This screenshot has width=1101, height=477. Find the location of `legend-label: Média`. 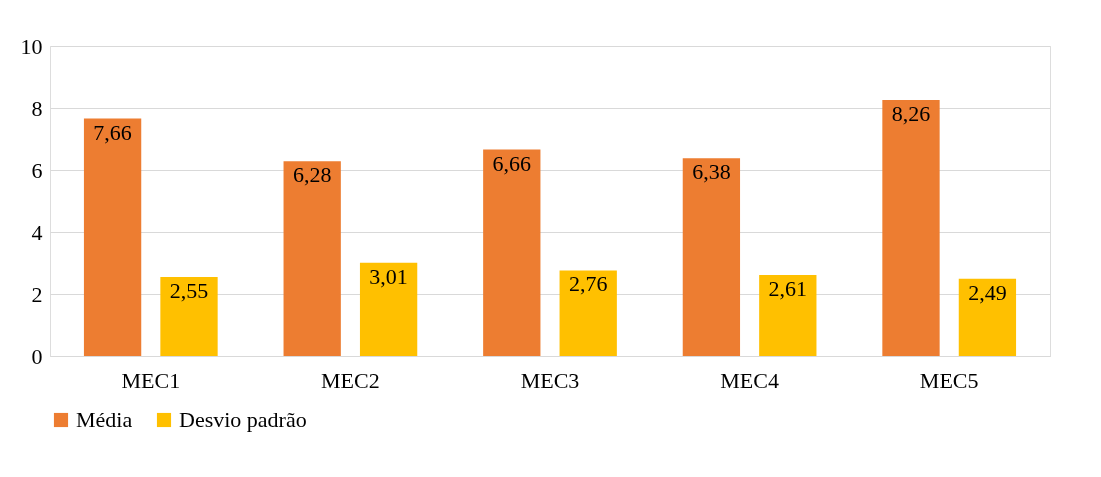

legend-label: Média is located at coordinates (104, 419).